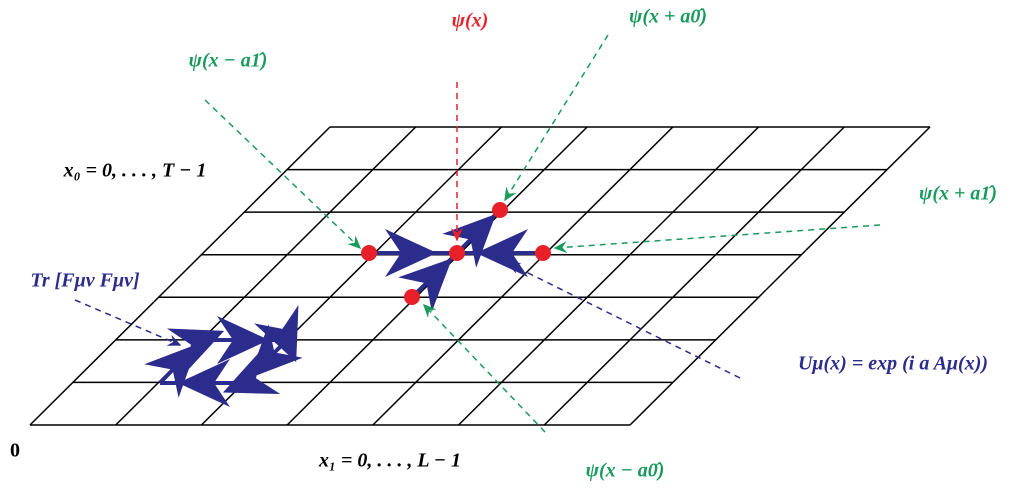 The width and height of the screenshot is (1033, 501). I want to click on label: ψ(x + a0̂), so click(668, 17).